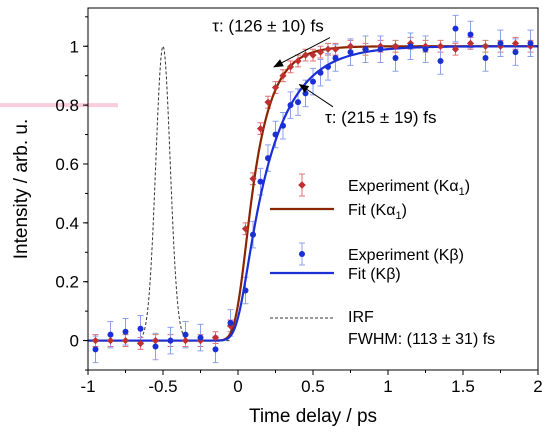 Image resolution: width=550 pixels, height=442 pixels. What do you see at coordinates (467, 186) in the screenshot?
I see `legend-label-close: )` at bounding box center [467, 186].